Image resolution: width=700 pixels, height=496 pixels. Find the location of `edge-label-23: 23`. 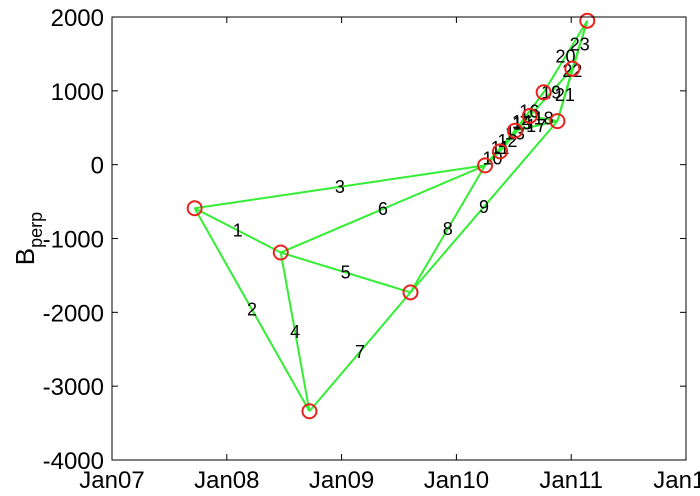

edge-label-23: 23 is located at coordinates (580, 45).